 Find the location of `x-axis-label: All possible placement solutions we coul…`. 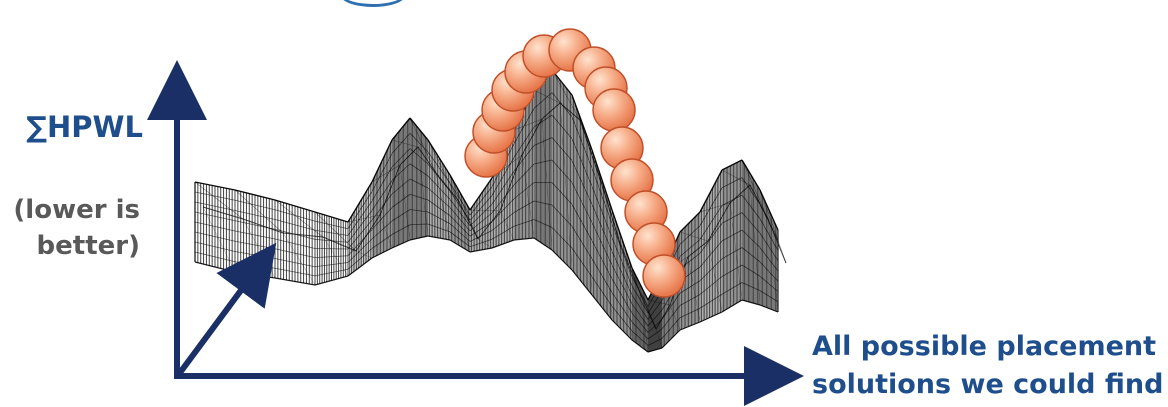

x-axis-label: All possible placement solutions we coul… is located at coordinates (987, 366).